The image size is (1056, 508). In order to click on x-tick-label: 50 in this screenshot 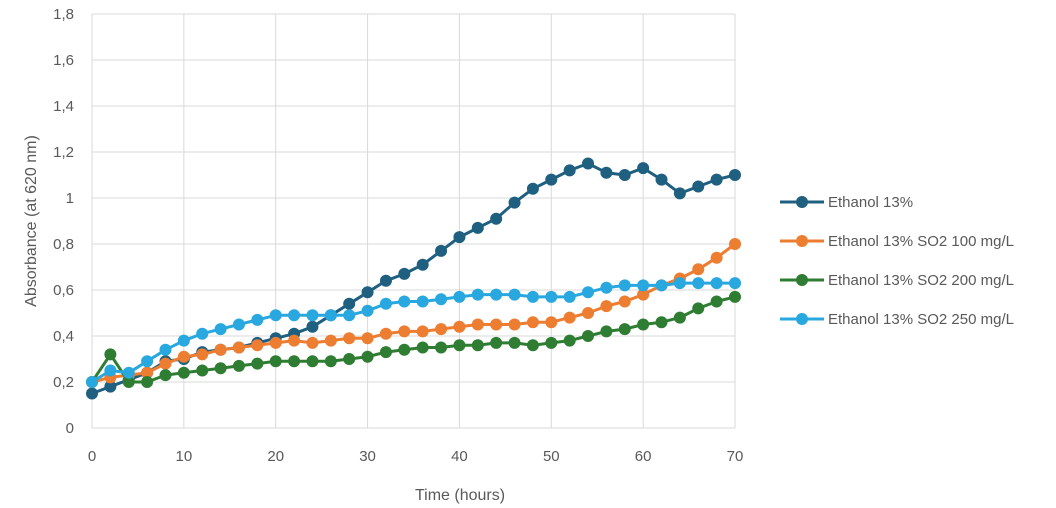, I will do `click(551, 456)`.